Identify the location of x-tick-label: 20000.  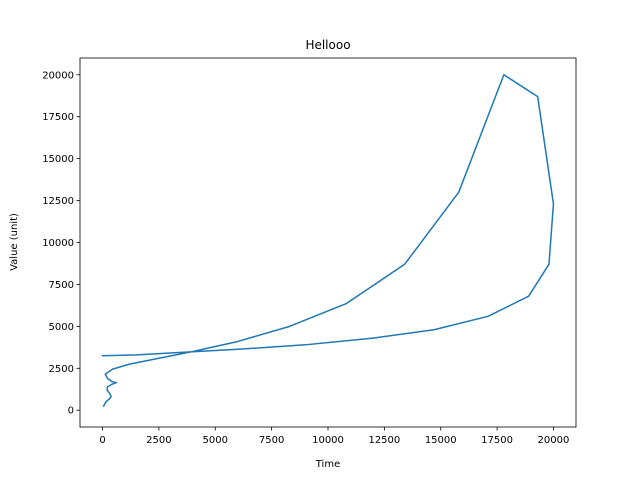
(554, 440).